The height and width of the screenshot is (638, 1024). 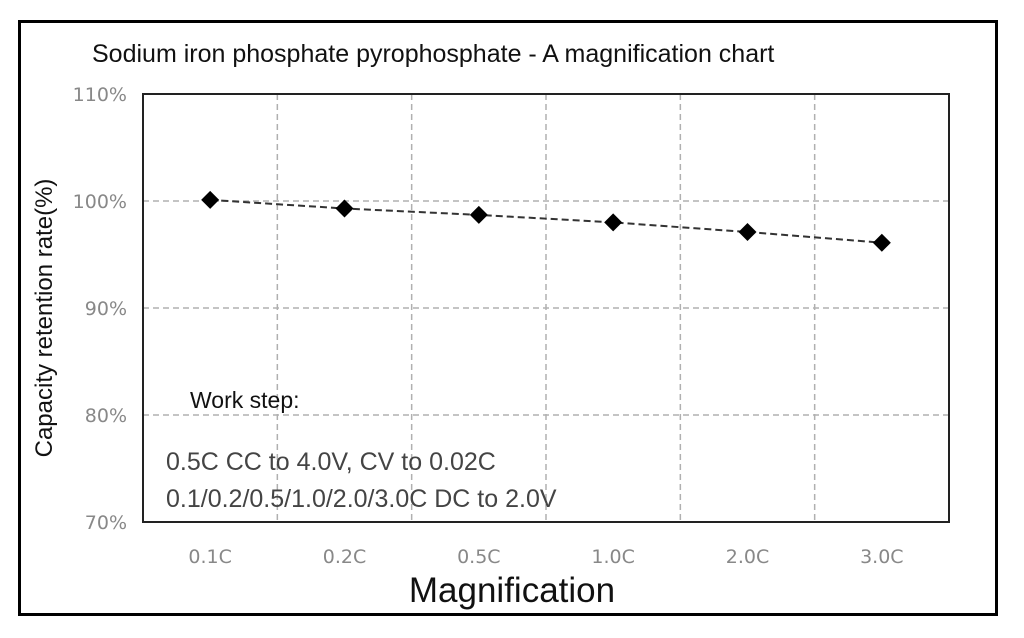 What do you see at coordinates (106, 416) in the screenshot?
I see `y-tick-label: 80%` at bounding box center [106, 416].